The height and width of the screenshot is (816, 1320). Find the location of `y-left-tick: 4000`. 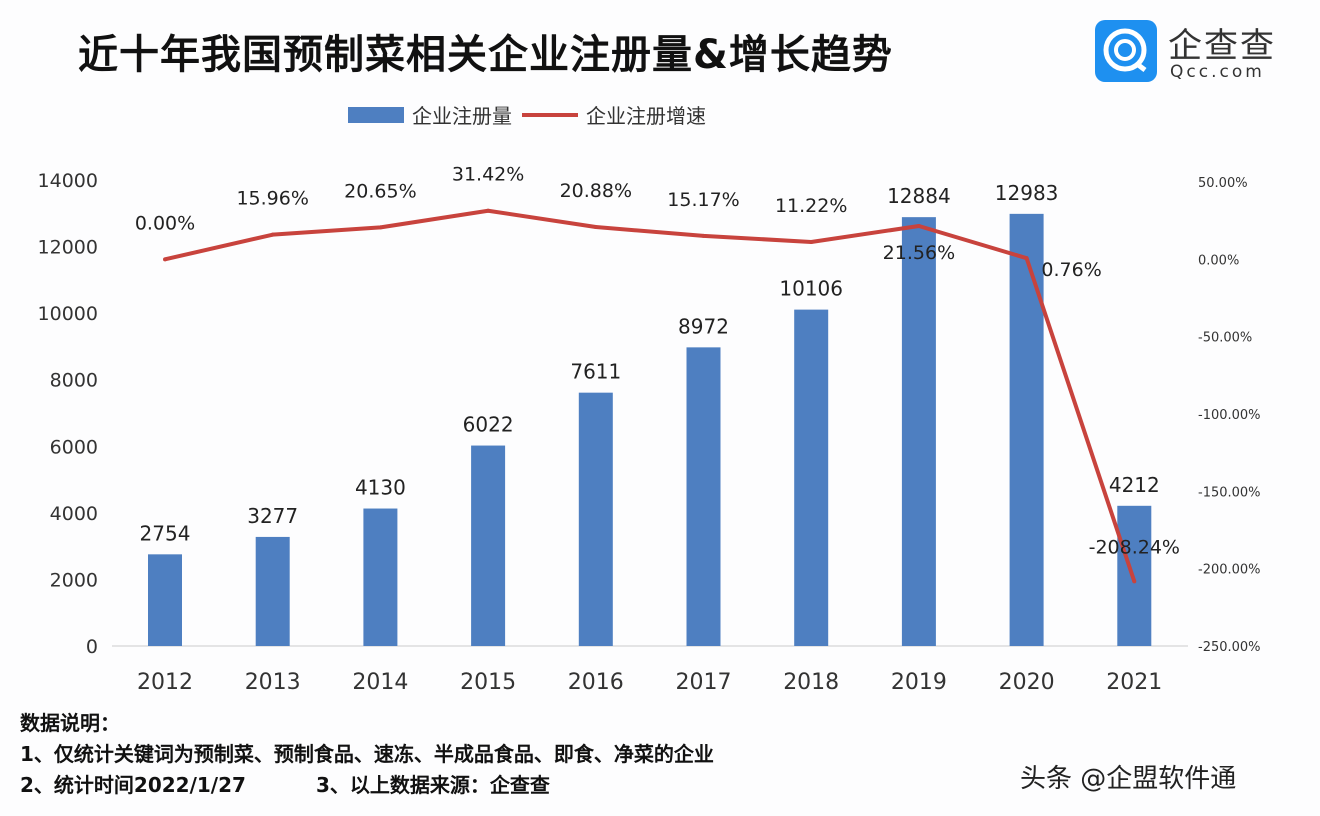

y-left-tick: 4000 is located at coordinates (74, 514).